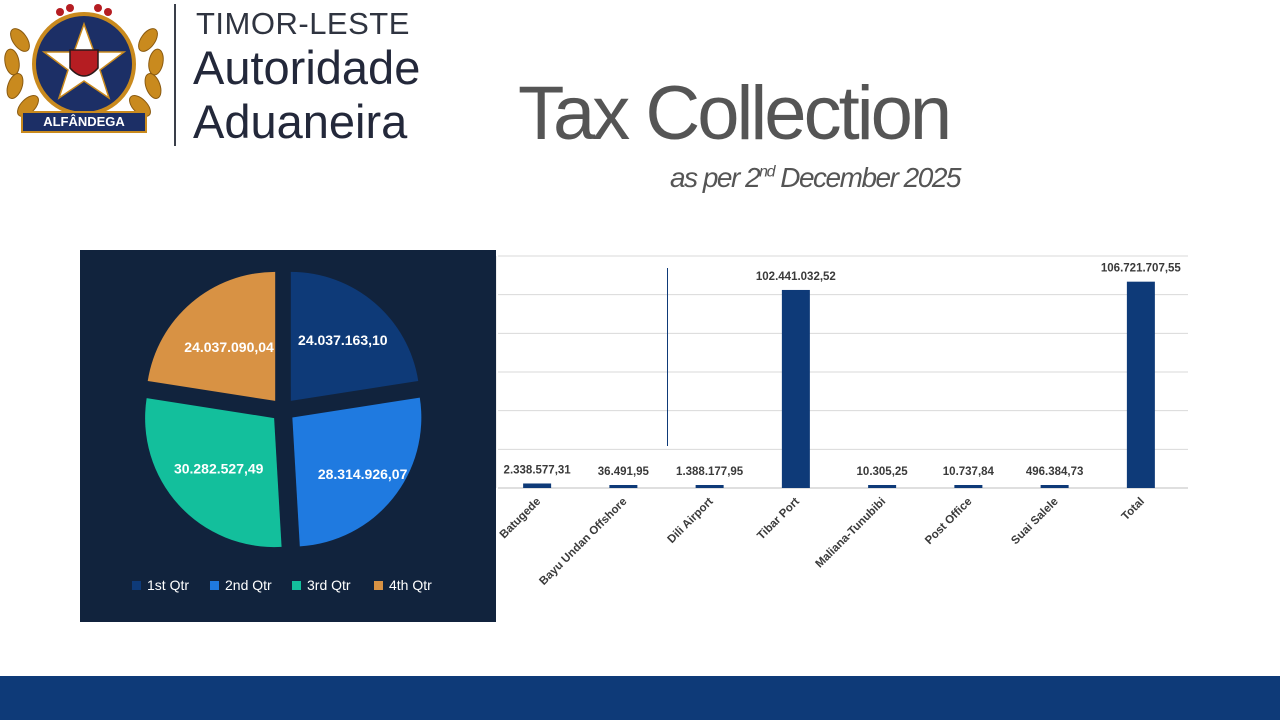 Image resolution: width=1280 pixels, height=720 pixels. Describe the element at coordinates (229, 347) in the screenshot. I see `pie-data-label: 24.037.090,04` at that location.